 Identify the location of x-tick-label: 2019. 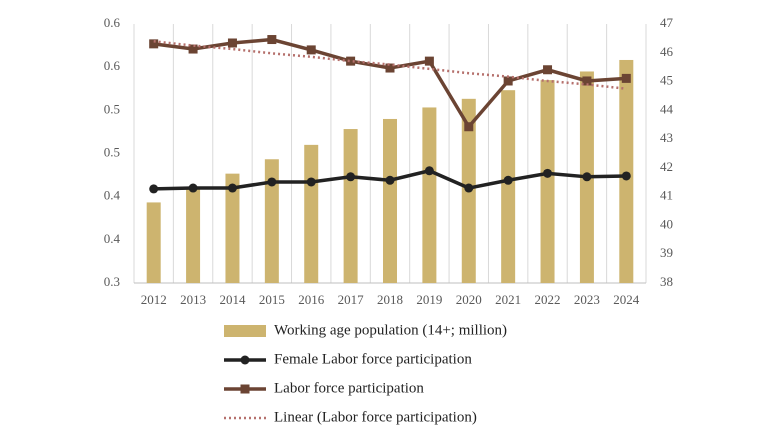
(429, 299).